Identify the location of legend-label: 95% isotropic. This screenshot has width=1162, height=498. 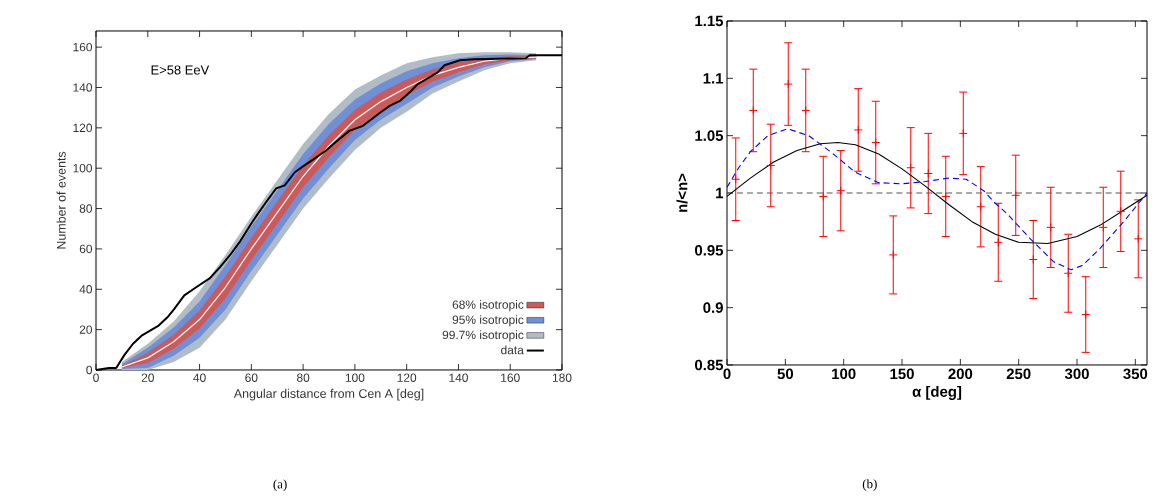
(488, 321).